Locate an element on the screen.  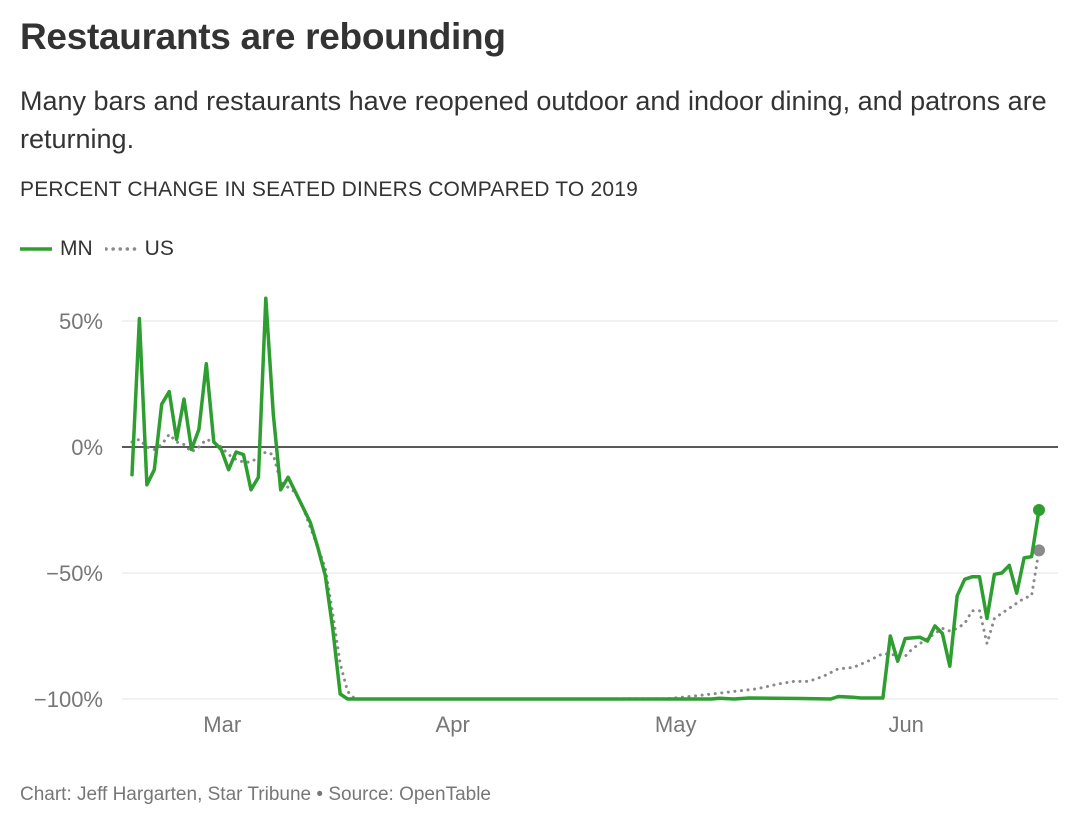
legend-item-mn: MN is located at coordinates (56, 249).